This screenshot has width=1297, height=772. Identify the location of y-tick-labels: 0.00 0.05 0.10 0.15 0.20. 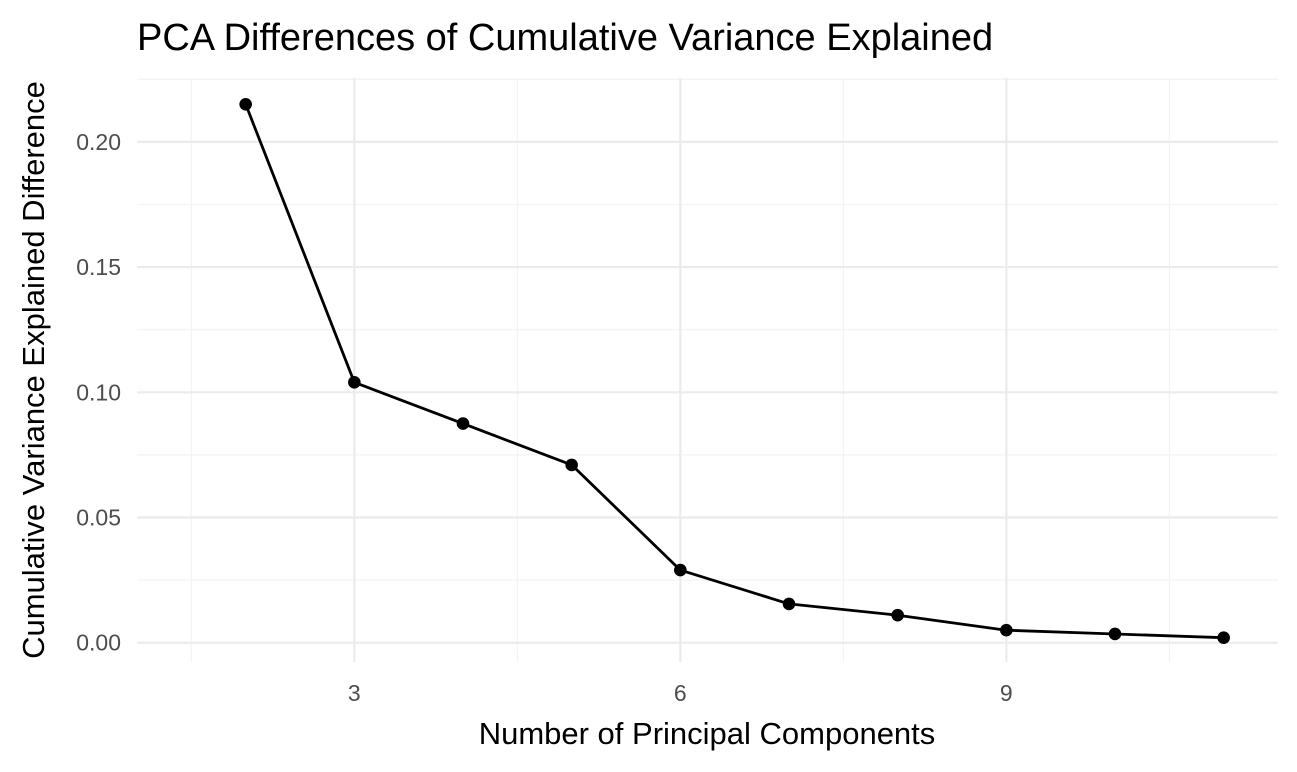
(98, 392).